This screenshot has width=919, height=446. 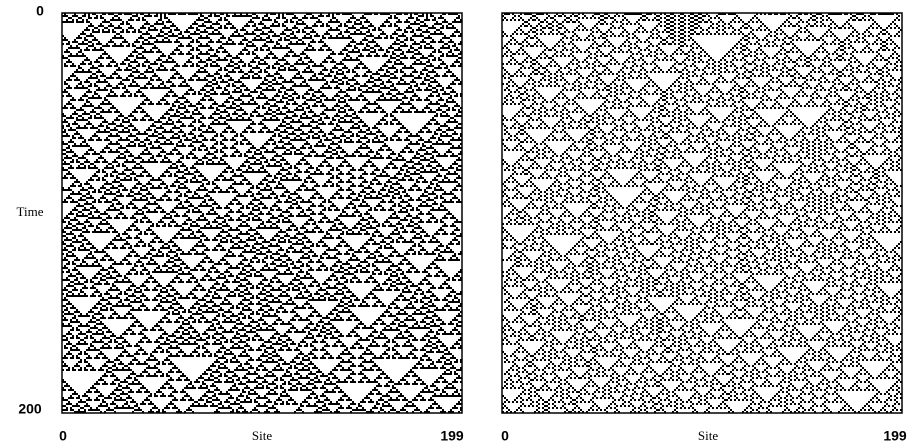 I want to click on y-start-label: 0, so click(x=40, y=11).